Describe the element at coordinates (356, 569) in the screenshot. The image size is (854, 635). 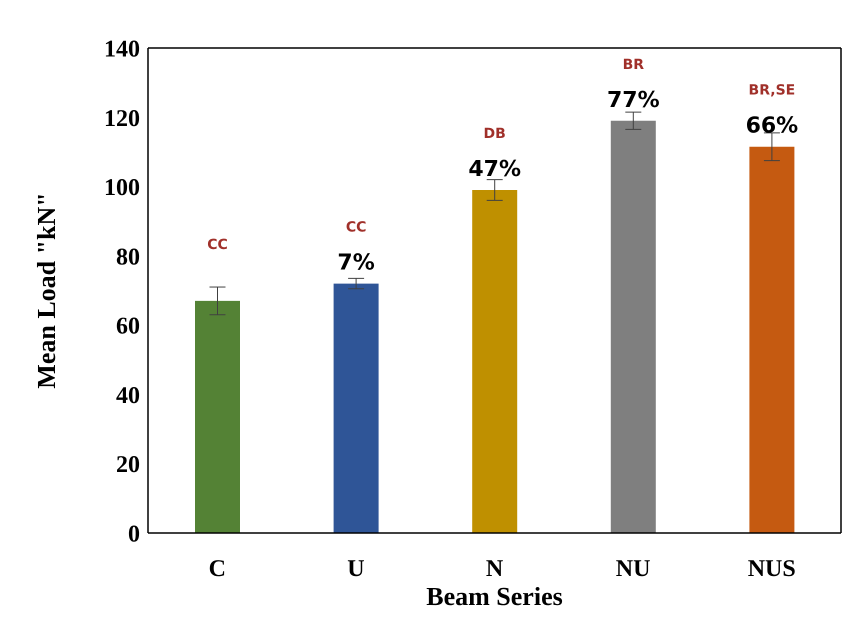
I see `x-tick-label: U` at that location.